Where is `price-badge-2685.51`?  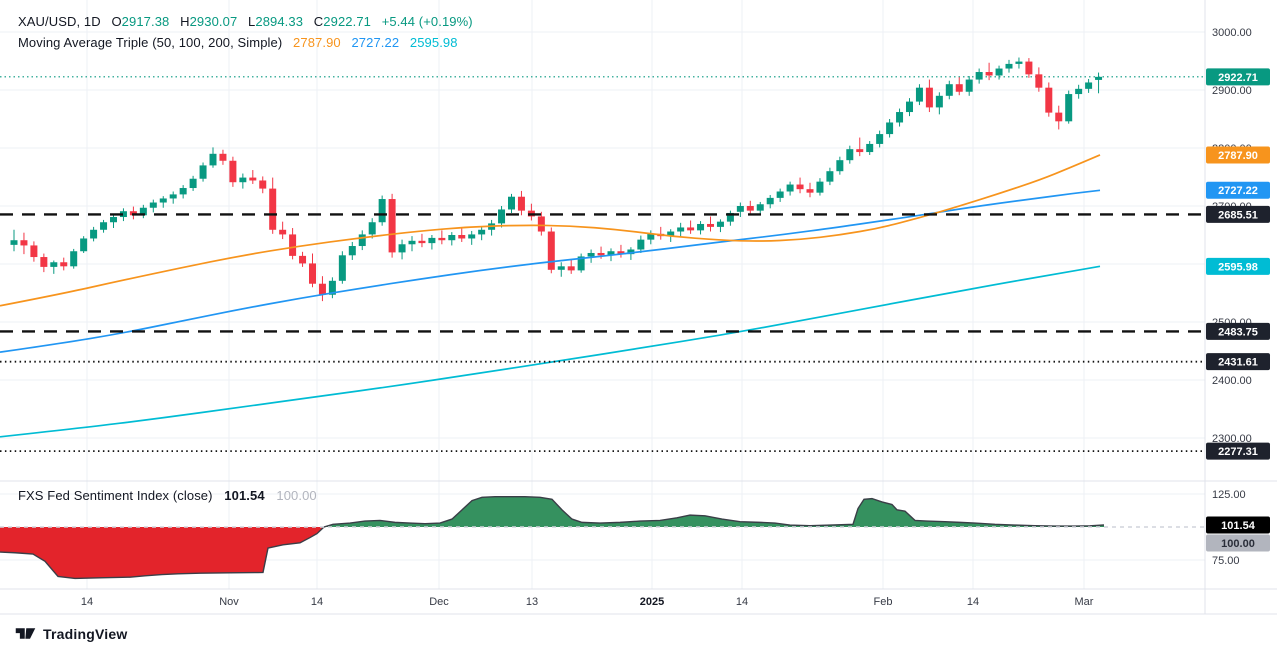 price-badge-2685.51 is located at coordinates (1238, 214).